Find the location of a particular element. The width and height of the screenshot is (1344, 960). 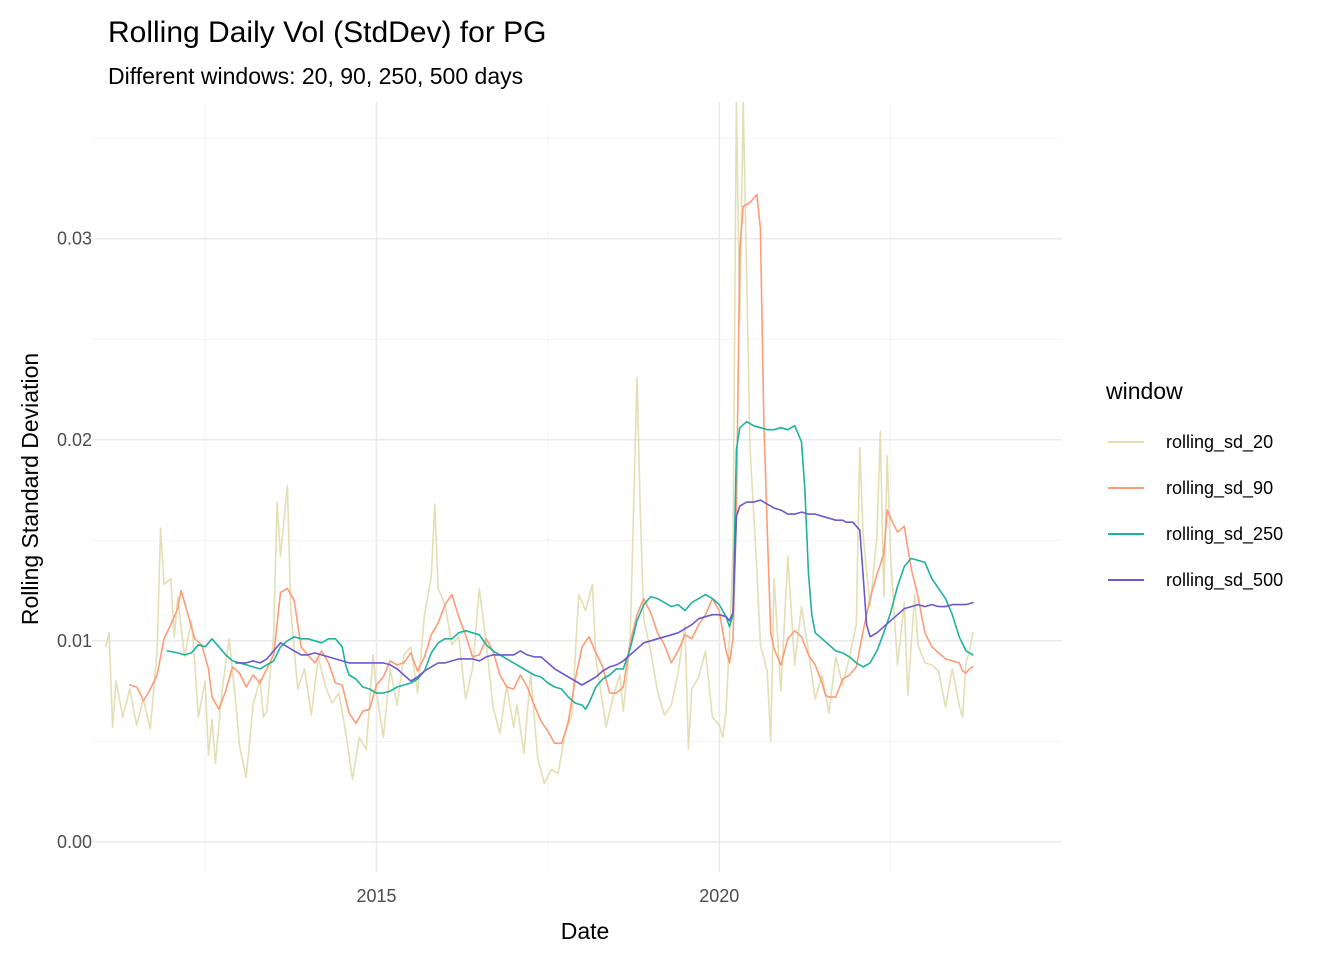

legend-item: rolling_sd_20 is located at coordinates (1190, 442).